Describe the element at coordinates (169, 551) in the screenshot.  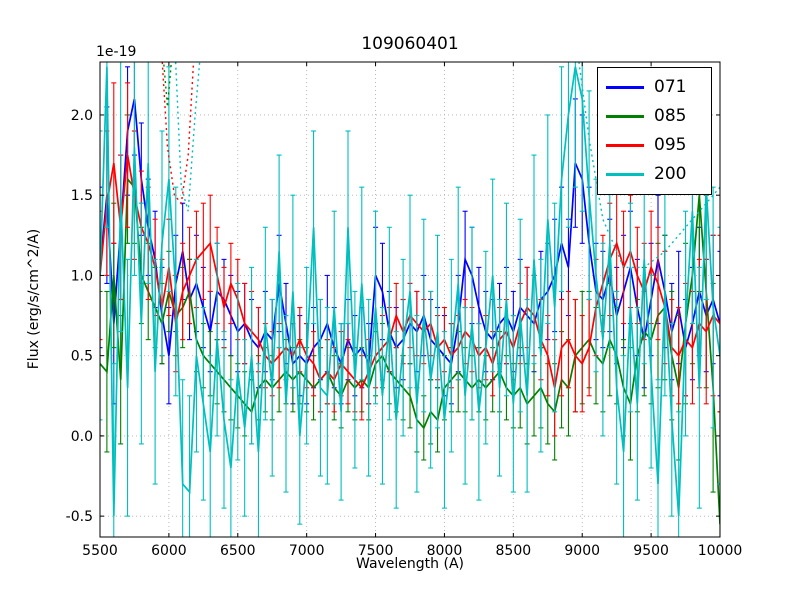
I see `x-tick-label: 6000` at that location.